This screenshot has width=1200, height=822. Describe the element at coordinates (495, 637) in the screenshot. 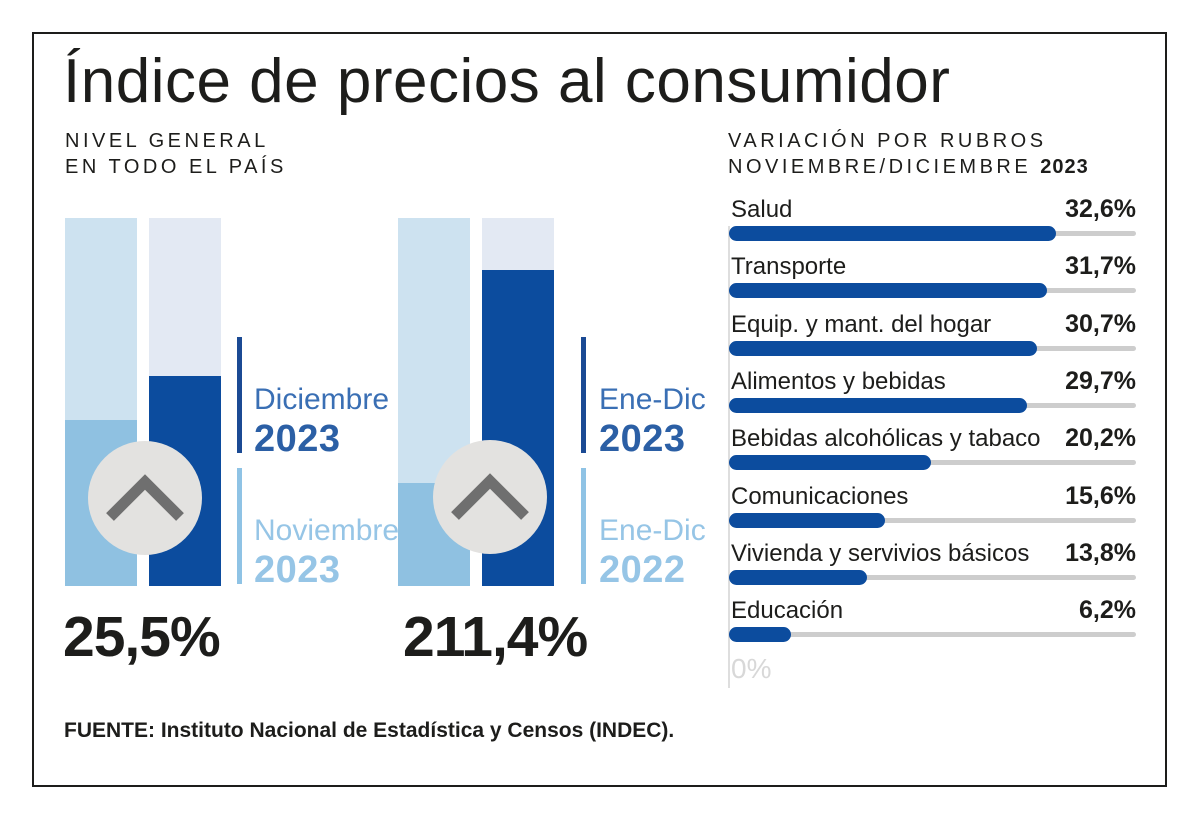

I see `headline-value-annual: 211,4%` at that location.